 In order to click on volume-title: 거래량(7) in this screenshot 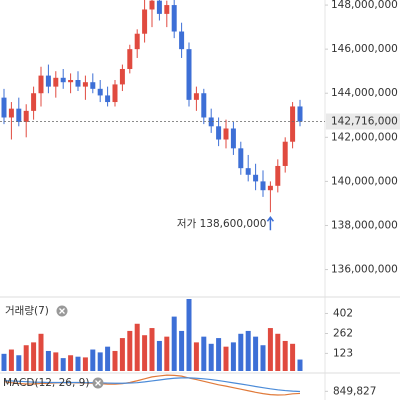, I will do `click(27, 311)`.